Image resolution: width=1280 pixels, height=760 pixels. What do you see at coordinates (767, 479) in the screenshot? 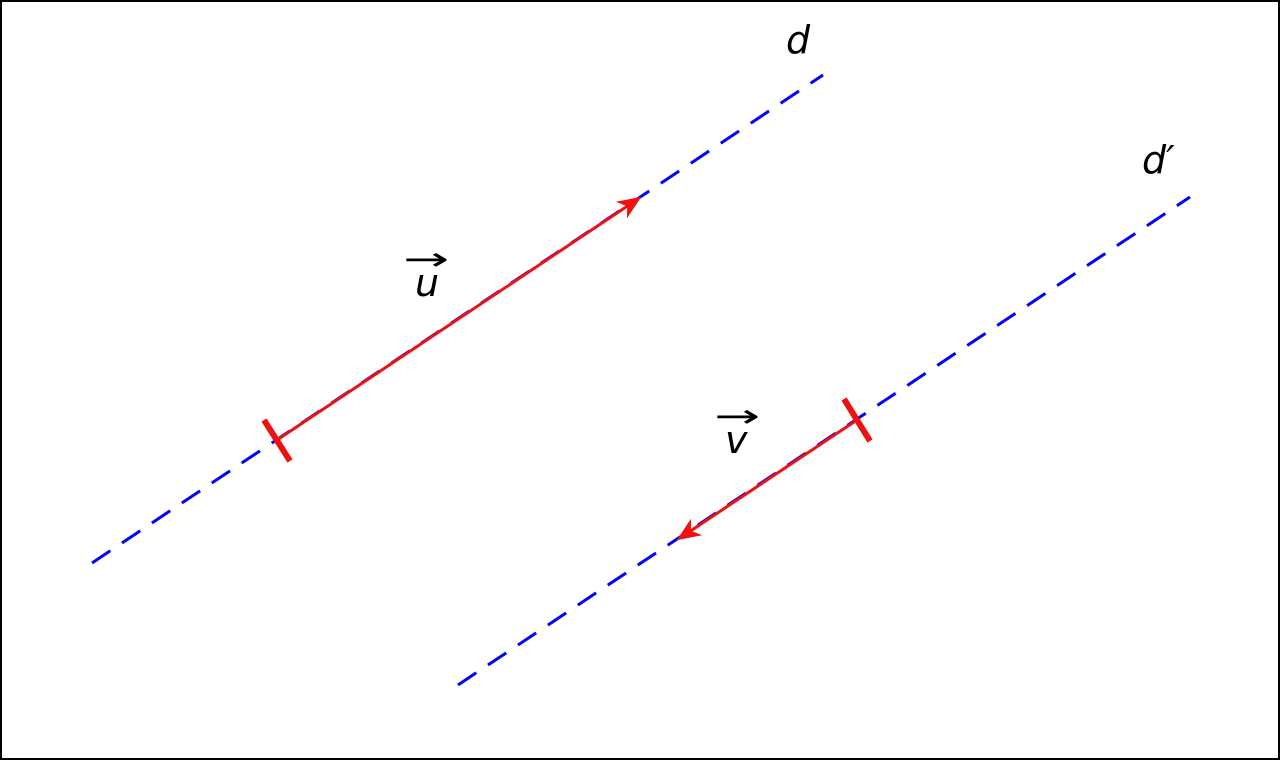
I see `vector-v-arrow` at bounding box center [767, 479].